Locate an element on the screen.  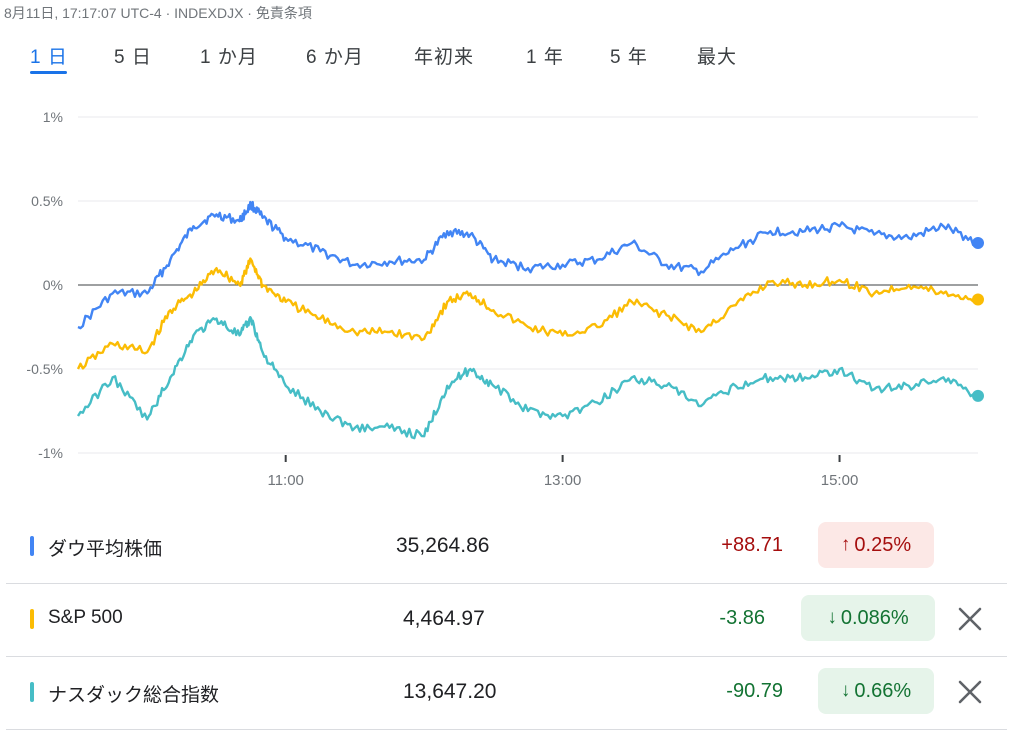
timestamp: 8月11日, 17:17:07 UTC-4 is located at coordinates (83, 13).